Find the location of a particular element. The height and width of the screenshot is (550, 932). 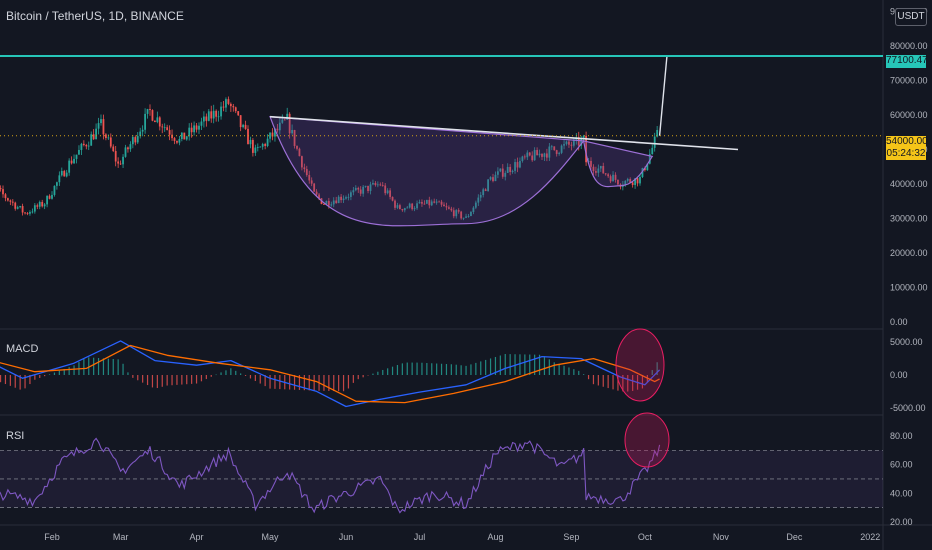

resistance-trendline is located at coordinates (504, 133).